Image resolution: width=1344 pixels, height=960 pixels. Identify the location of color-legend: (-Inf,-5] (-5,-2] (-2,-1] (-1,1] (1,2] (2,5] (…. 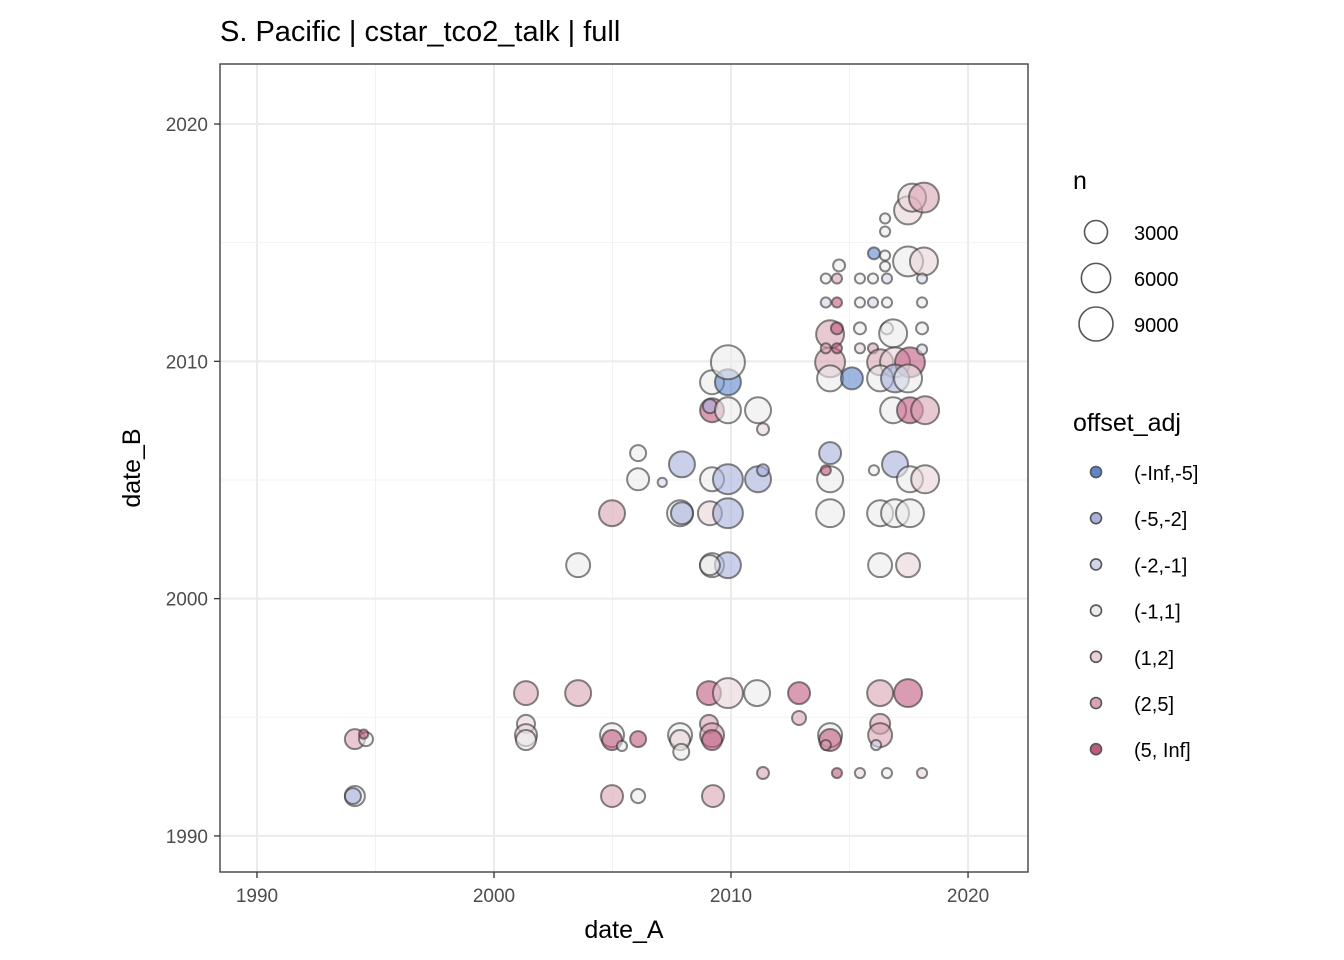
(1143, 612).